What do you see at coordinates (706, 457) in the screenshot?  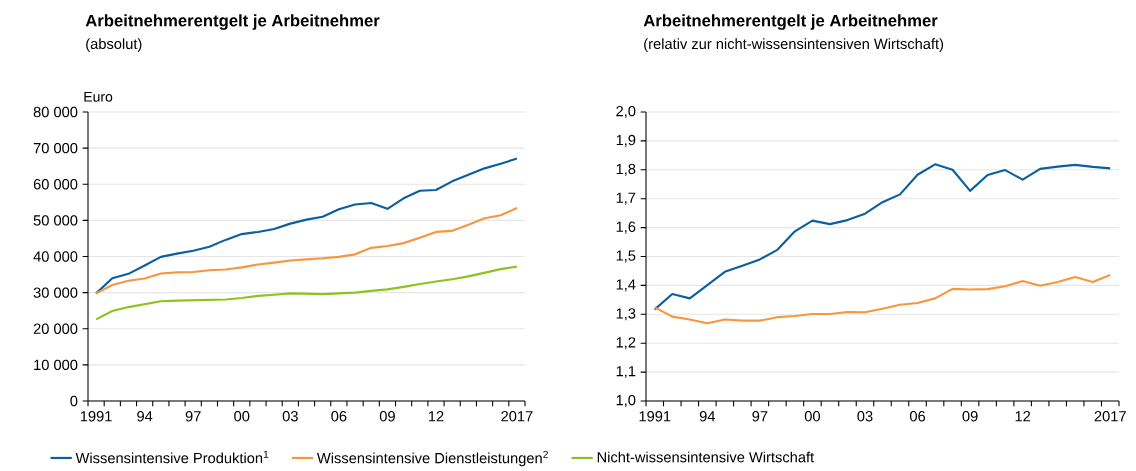 I see `legend-label: Nicht-wissensintensive Wirtschaft` at bounding box center [706, 457].